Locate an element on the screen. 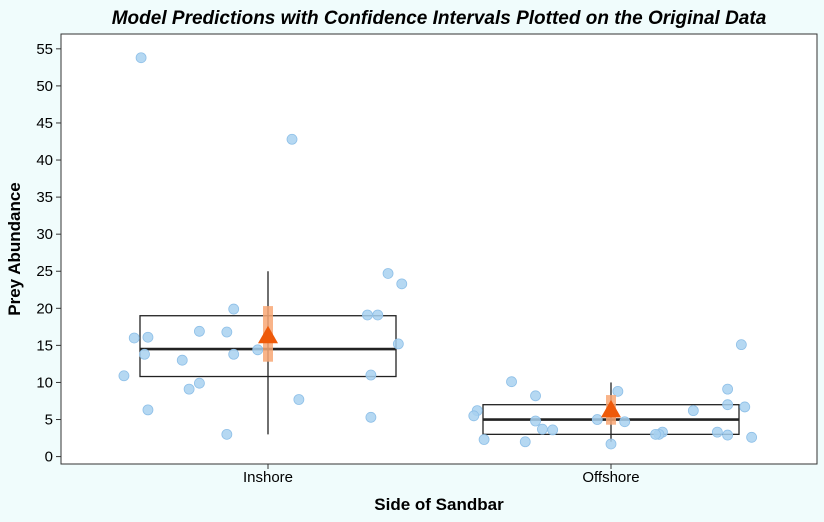 Image resolution: width=824 pixels, height=522 pixels. y-tick-label: 45 is located at coordinates (44, 123).